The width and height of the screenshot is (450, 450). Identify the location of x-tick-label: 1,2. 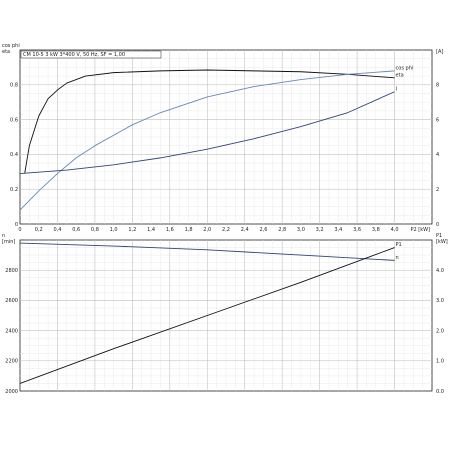
(132, 230).